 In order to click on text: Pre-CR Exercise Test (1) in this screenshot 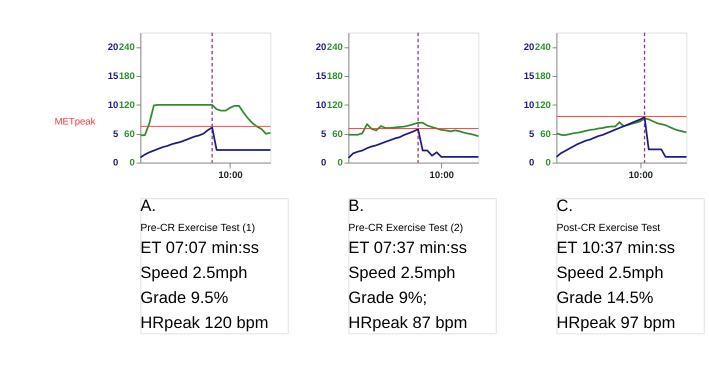, I will do `click(198, 228)`.